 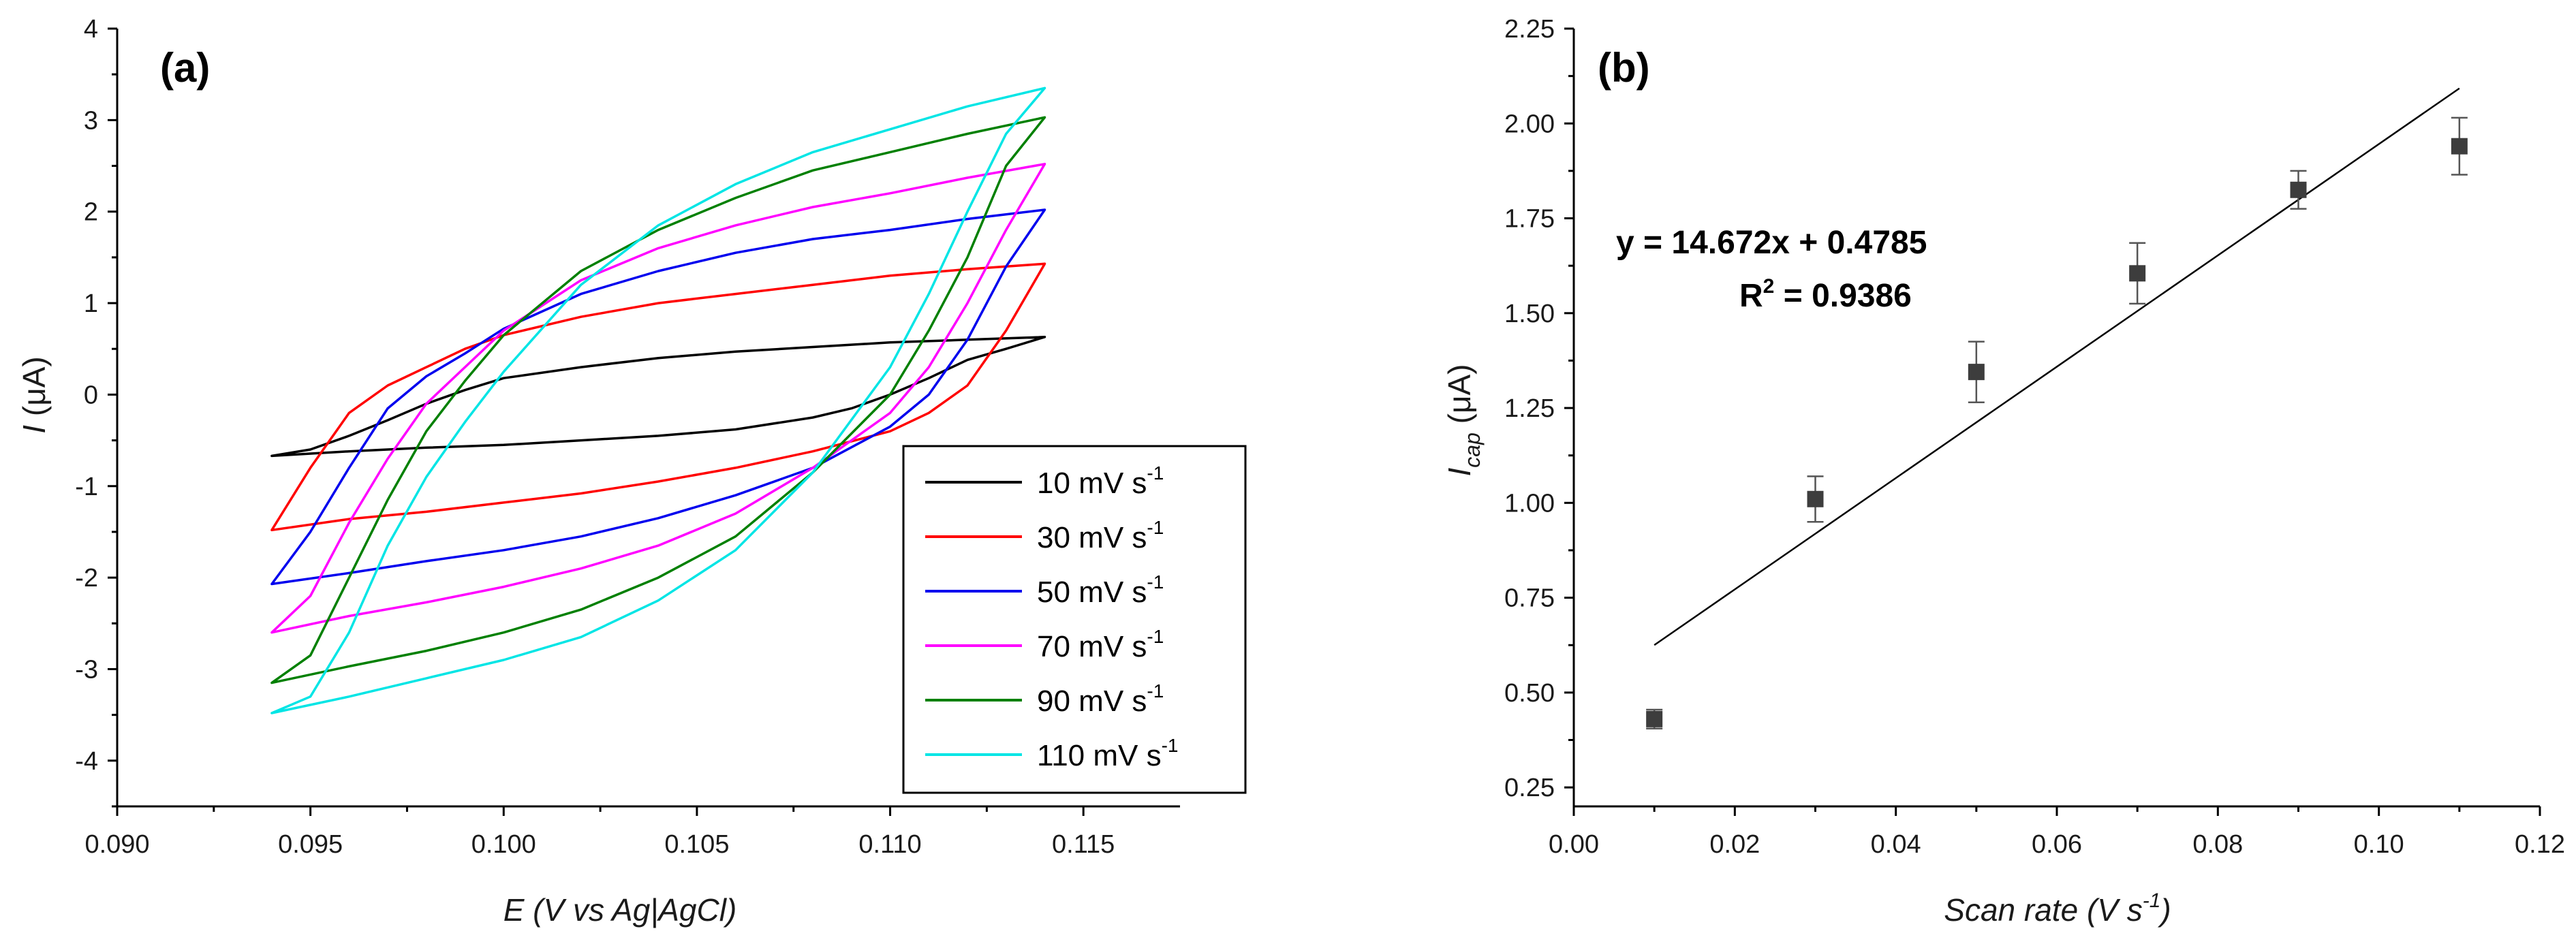 I want to click on x-tick-label: 0.095, so click(x=310, y=844).